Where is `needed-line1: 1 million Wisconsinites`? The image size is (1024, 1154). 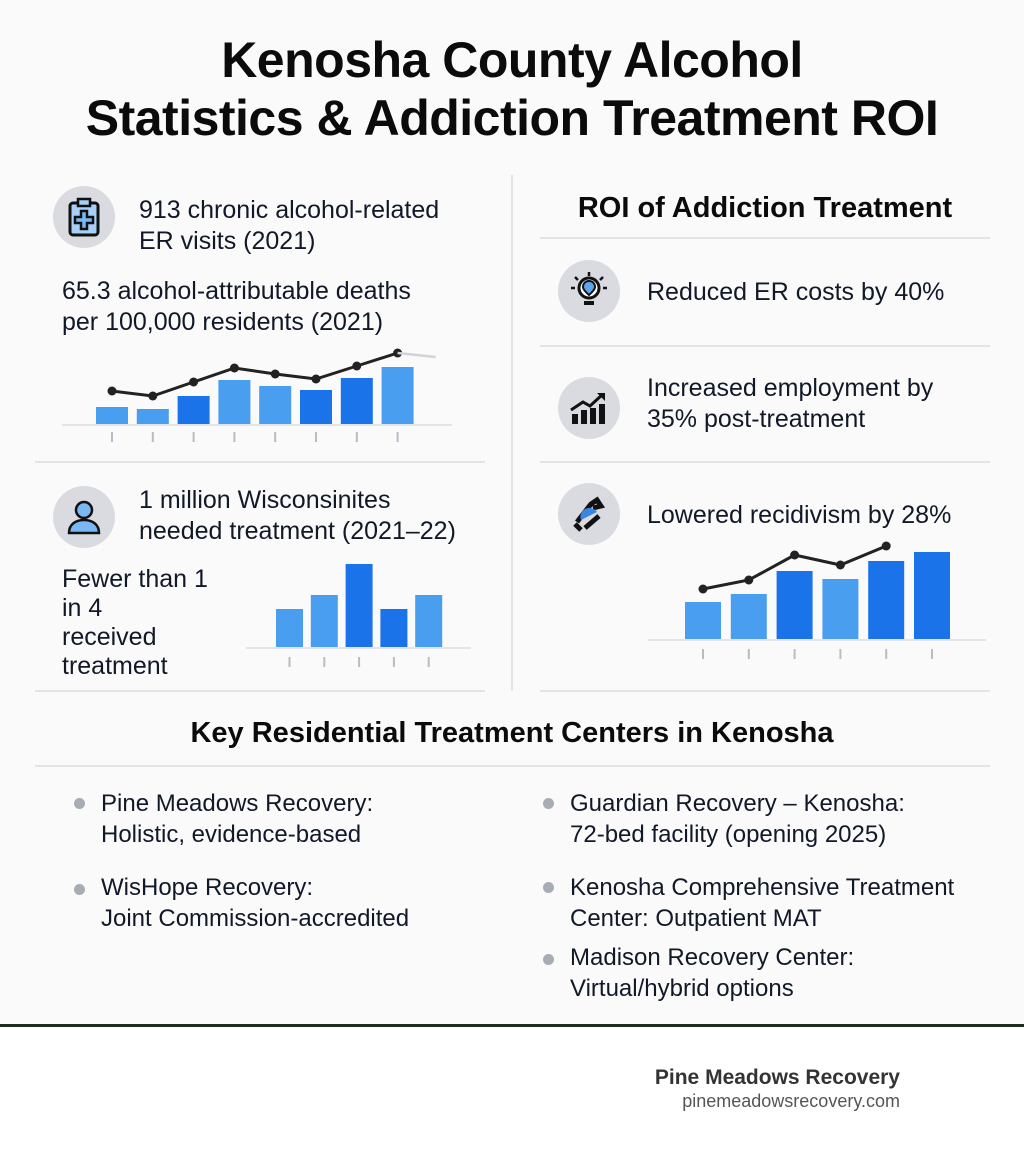
needed-line1: 1 million Wisconsinites is located at coordinates (265, 500).